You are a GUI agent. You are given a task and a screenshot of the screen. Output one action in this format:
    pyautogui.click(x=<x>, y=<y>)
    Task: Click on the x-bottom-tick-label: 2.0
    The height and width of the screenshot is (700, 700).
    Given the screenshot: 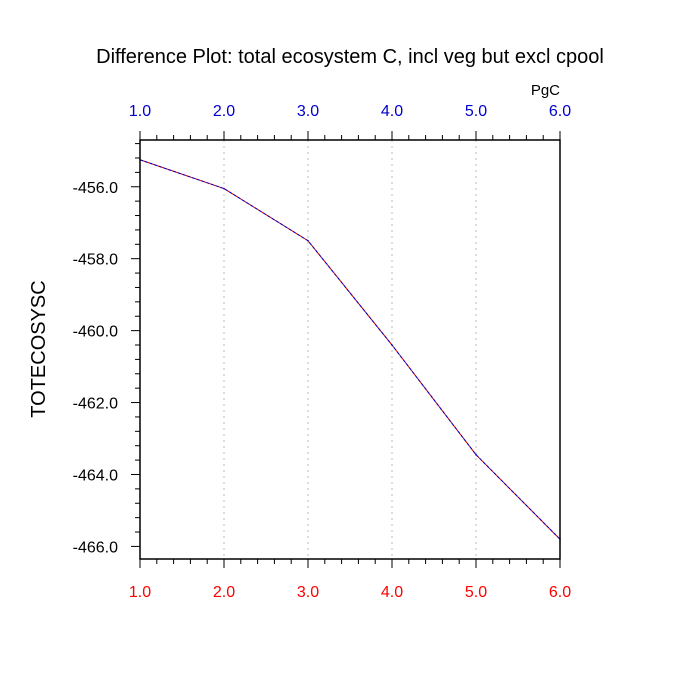 What is the action you would take?
    pyautogui.click(x=224, y=592)
    